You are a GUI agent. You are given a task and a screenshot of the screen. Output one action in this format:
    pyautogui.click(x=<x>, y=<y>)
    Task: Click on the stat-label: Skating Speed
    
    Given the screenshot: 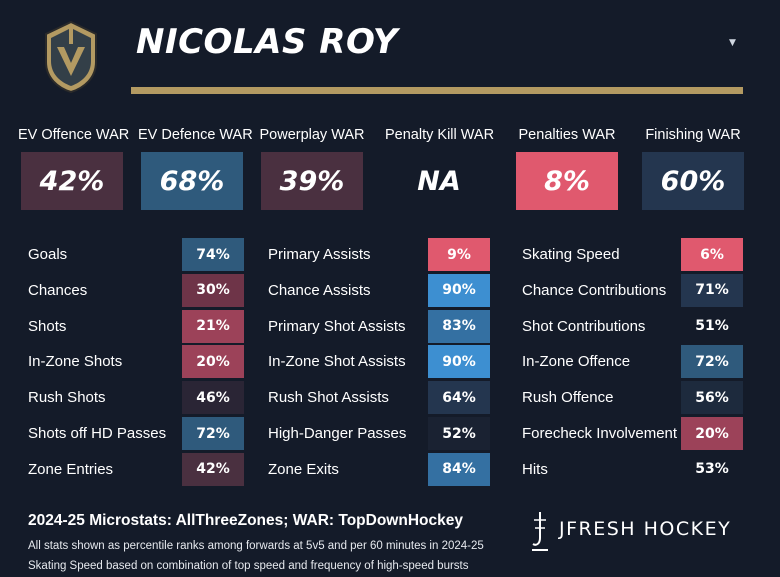 What is the action you would take?
    pyautogui.click(x=571, y=254)
    